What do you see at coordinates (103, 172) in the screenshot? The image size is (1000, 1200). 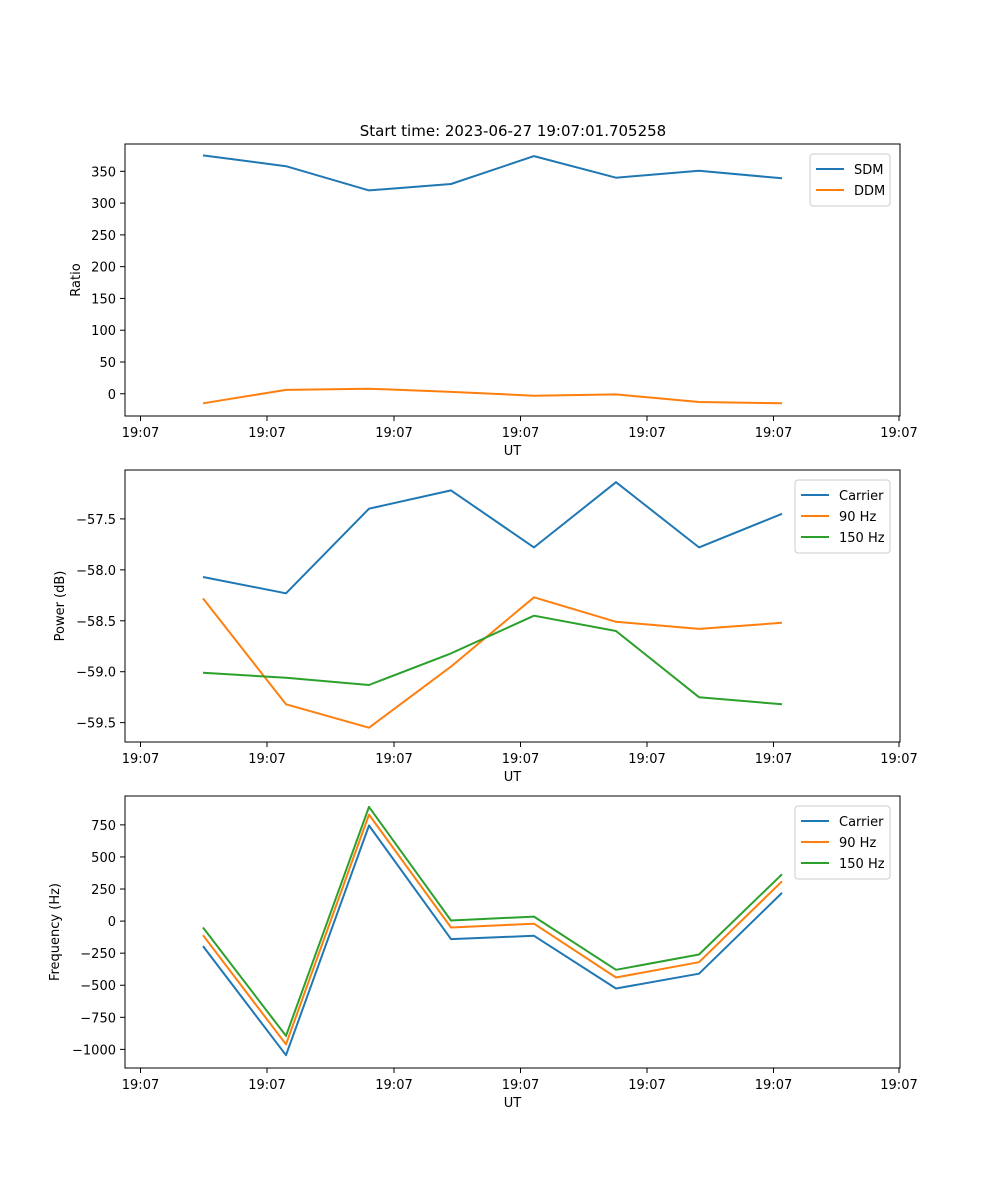 I see `y-tick-label: 350` at bounding box center [103, 172].